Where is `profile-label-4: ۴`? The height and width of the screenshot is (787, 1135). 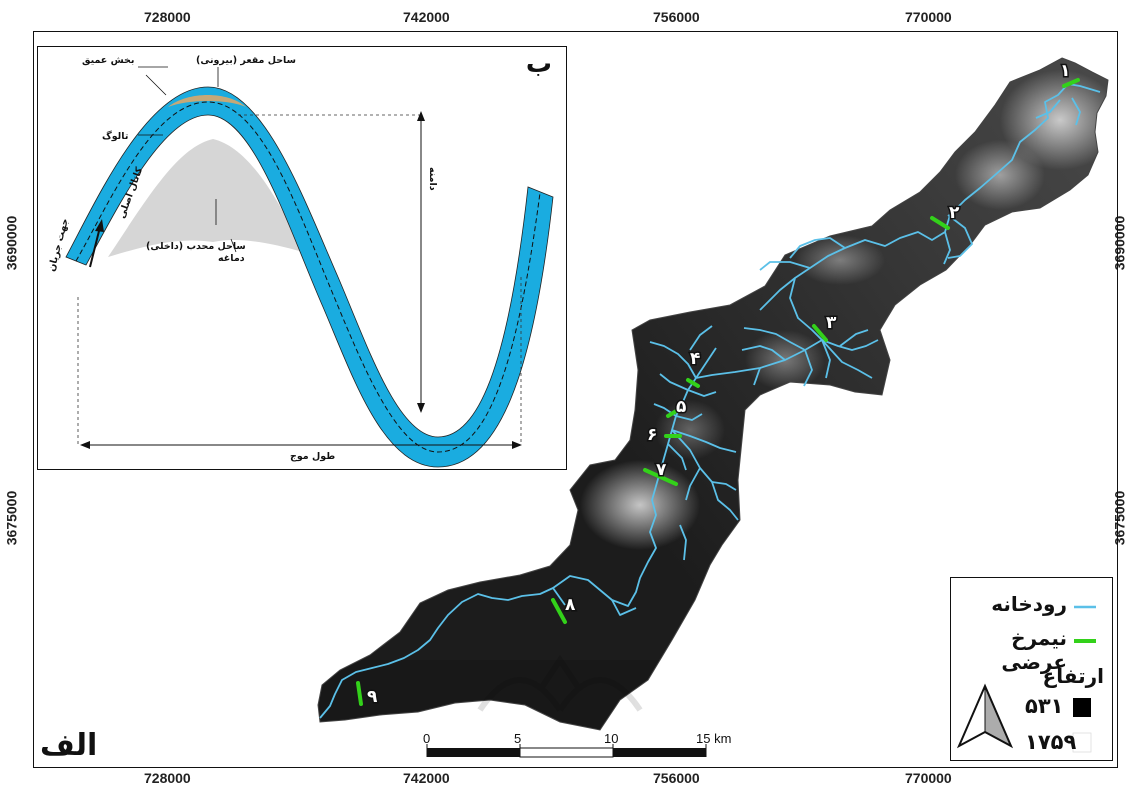
profile-label-4: ۴ is located at coordinates (695, 359).